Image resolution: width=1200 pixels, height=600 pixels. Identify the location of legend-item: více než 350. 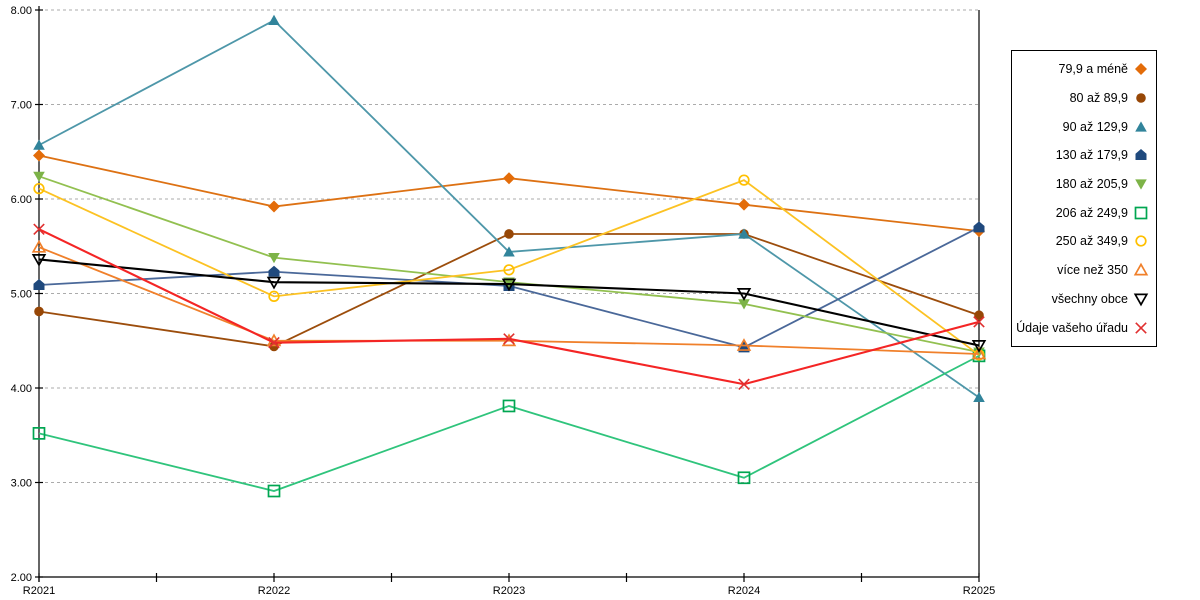
(1083, 270).